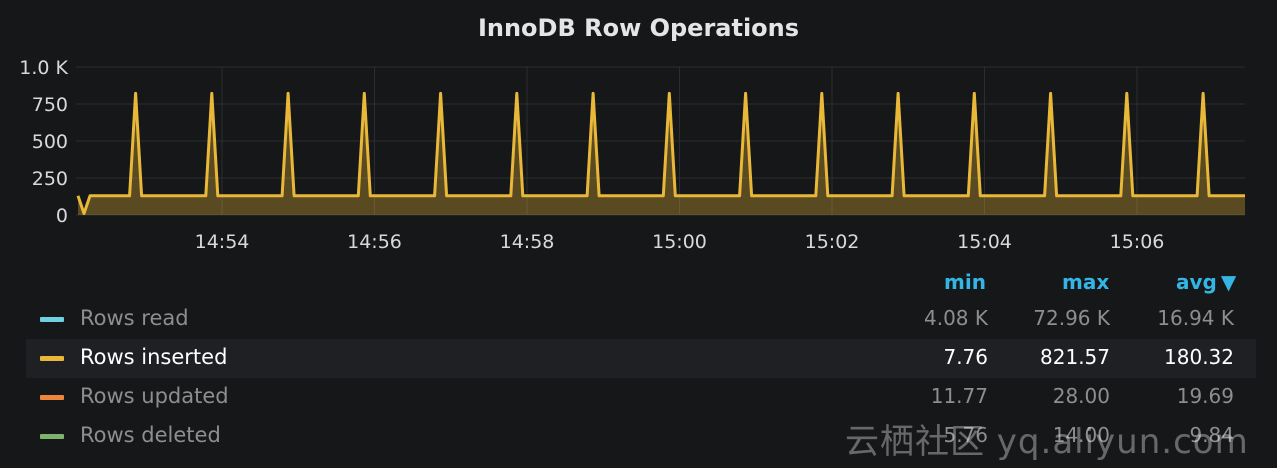  Describe the element at coordinates (832, 242) in the screenshot. I see `x-tick-label: 15:02` at that location.